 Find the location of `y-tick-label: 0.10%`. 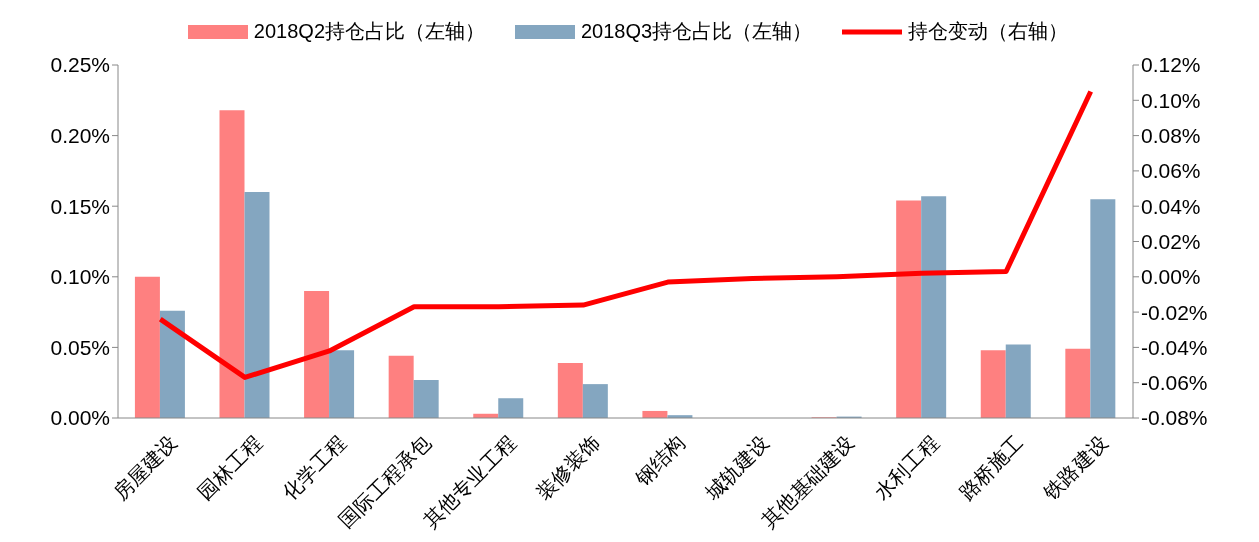

y-tick-label: 0.10% is located at coordinates (80, 277).